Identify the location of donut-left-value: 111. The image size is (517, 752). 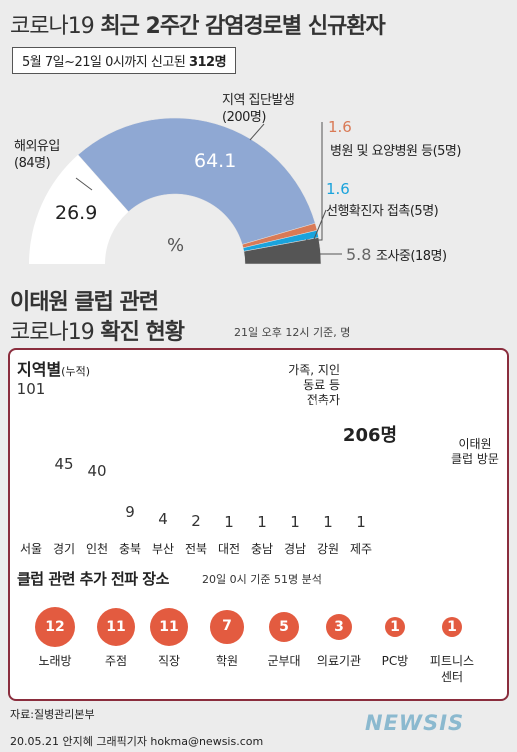
(325, 407).